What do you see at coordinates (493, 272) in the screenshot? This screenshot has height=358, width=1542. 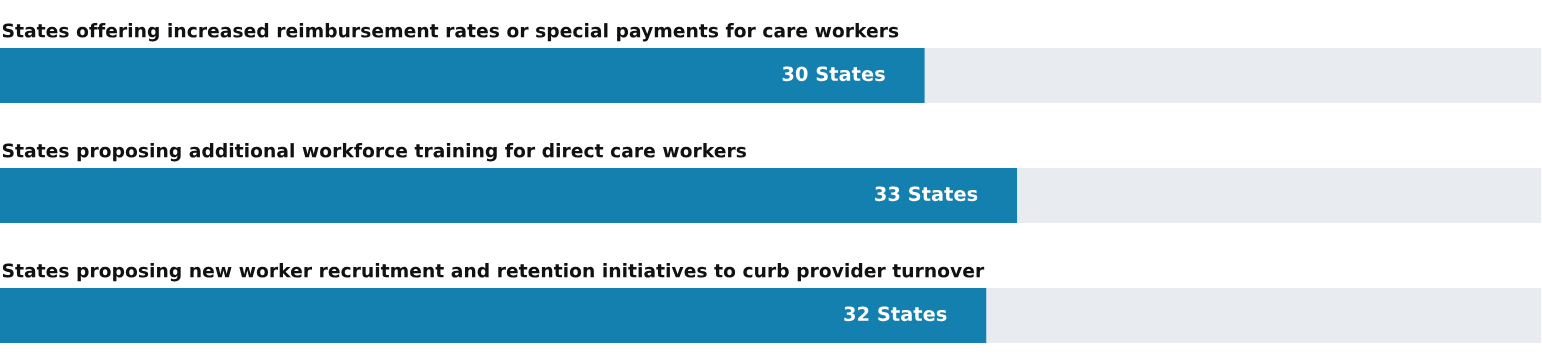 I see `y-tick-label: States proposing new worker recruitment and retention initiatives to curb provider turnover` at bounding box center [493, 272].